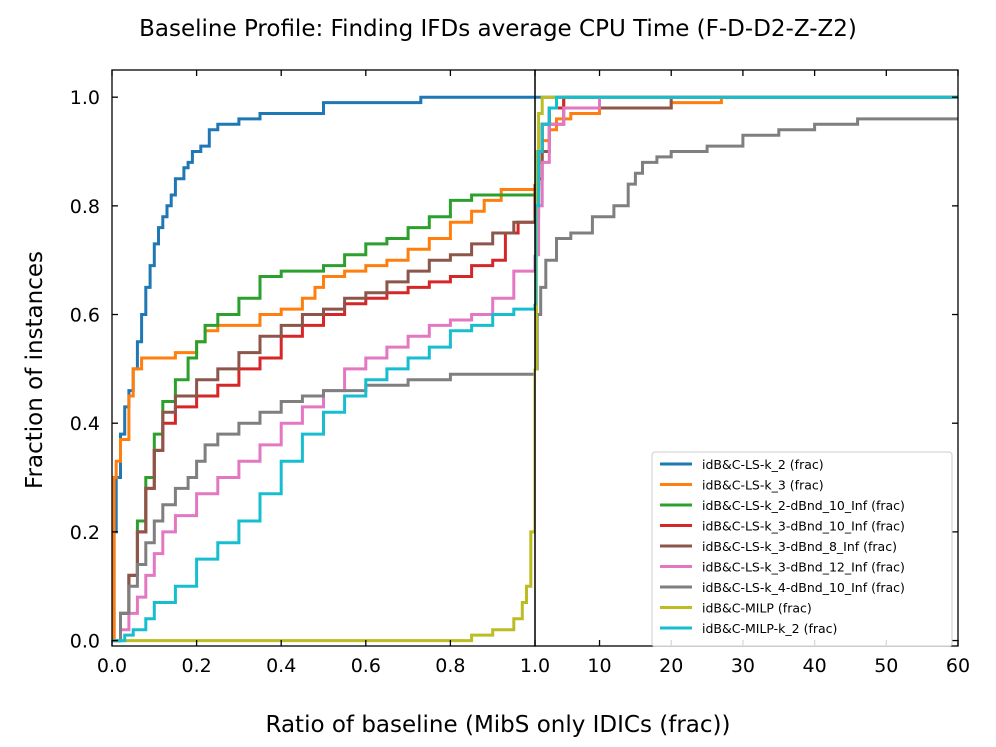 This screenshot has height=747, width=996. Describe the element at coordinates (366, 666) in the screenshot. I see `x-tick-label: 0.6` at that location.